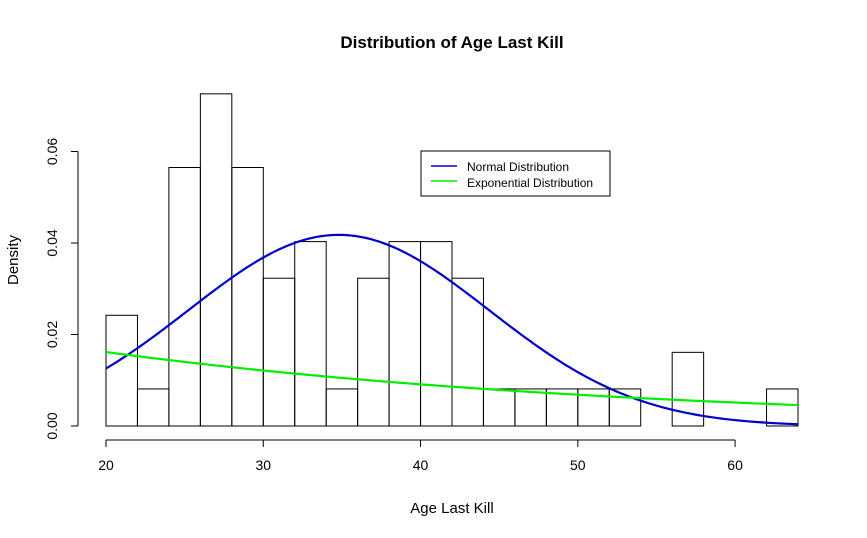 The image size is (867, 538). I want to click on x-tick-label: 60, so click(735, 465).